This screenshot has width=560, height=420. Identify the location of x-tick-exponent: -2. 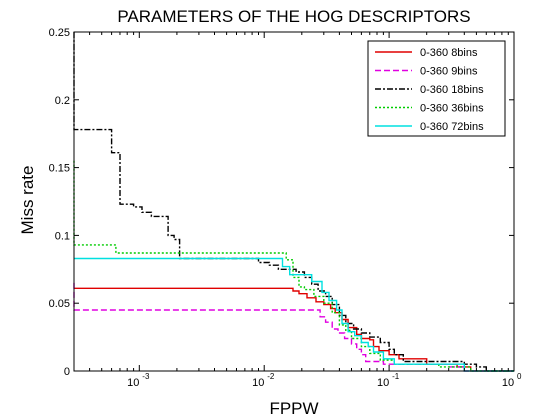
(271, 376).